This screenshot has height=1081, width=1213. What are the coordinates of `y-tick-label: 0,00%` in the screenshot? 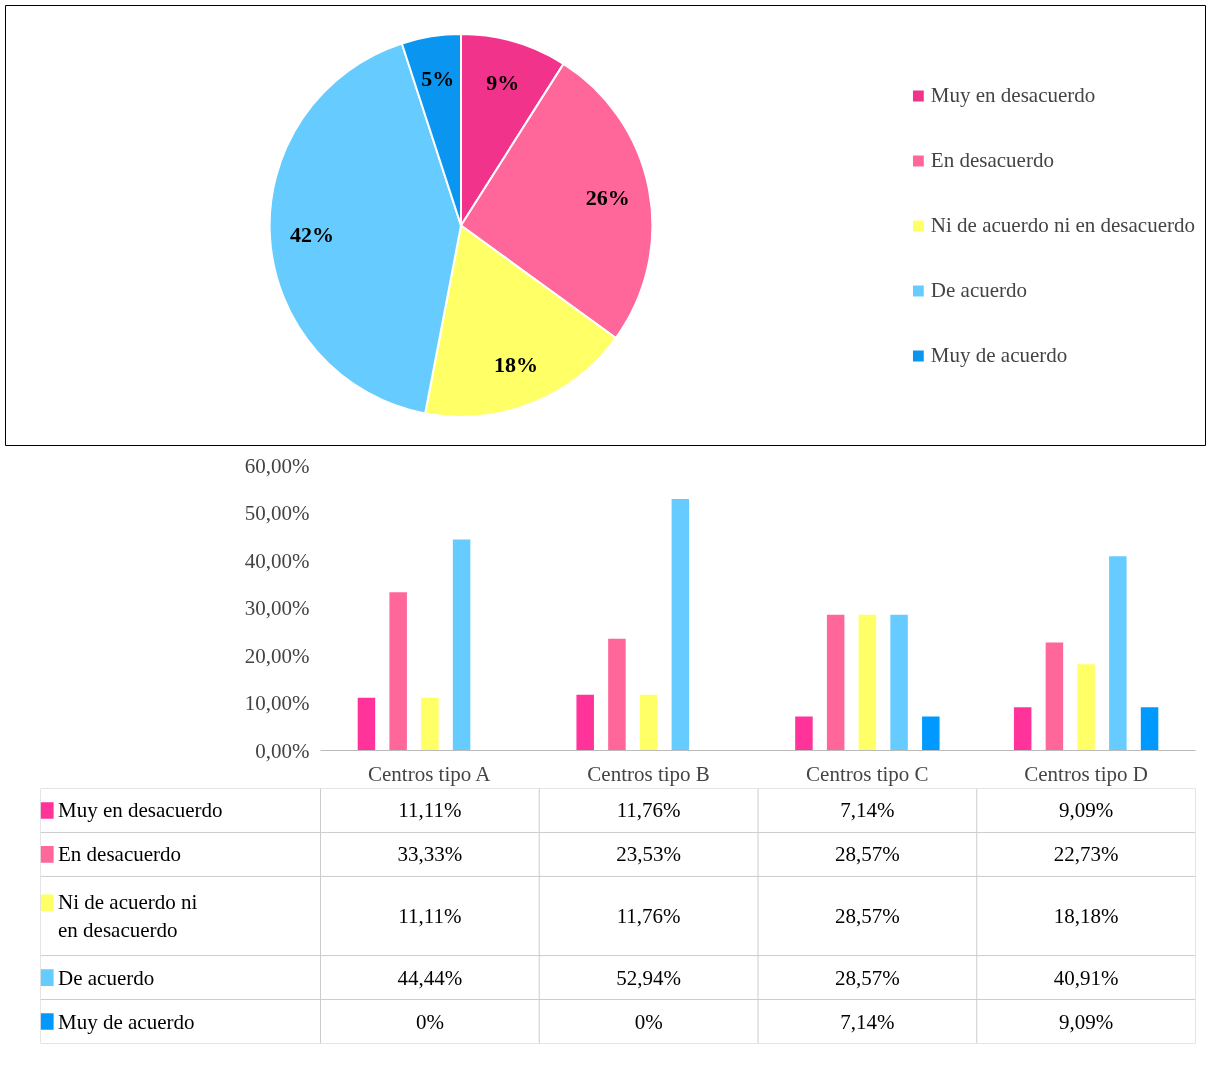 It's located at (282, 750).